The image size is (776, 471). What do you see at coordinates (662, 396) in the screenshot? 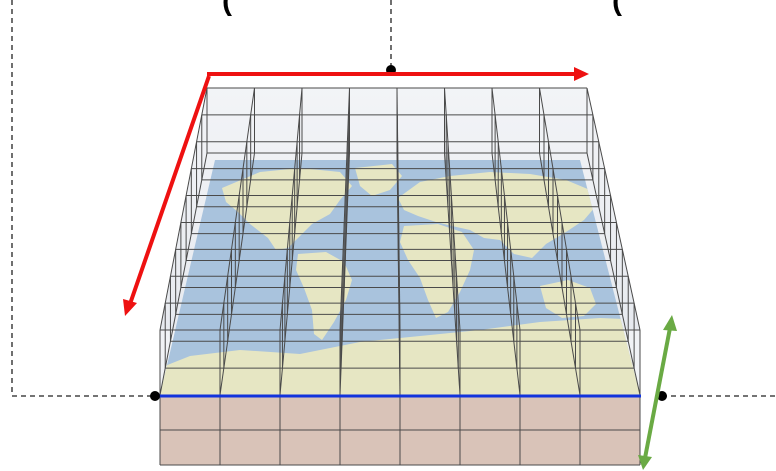
I see `right-connector-dot` at bounding box center [662, 396].